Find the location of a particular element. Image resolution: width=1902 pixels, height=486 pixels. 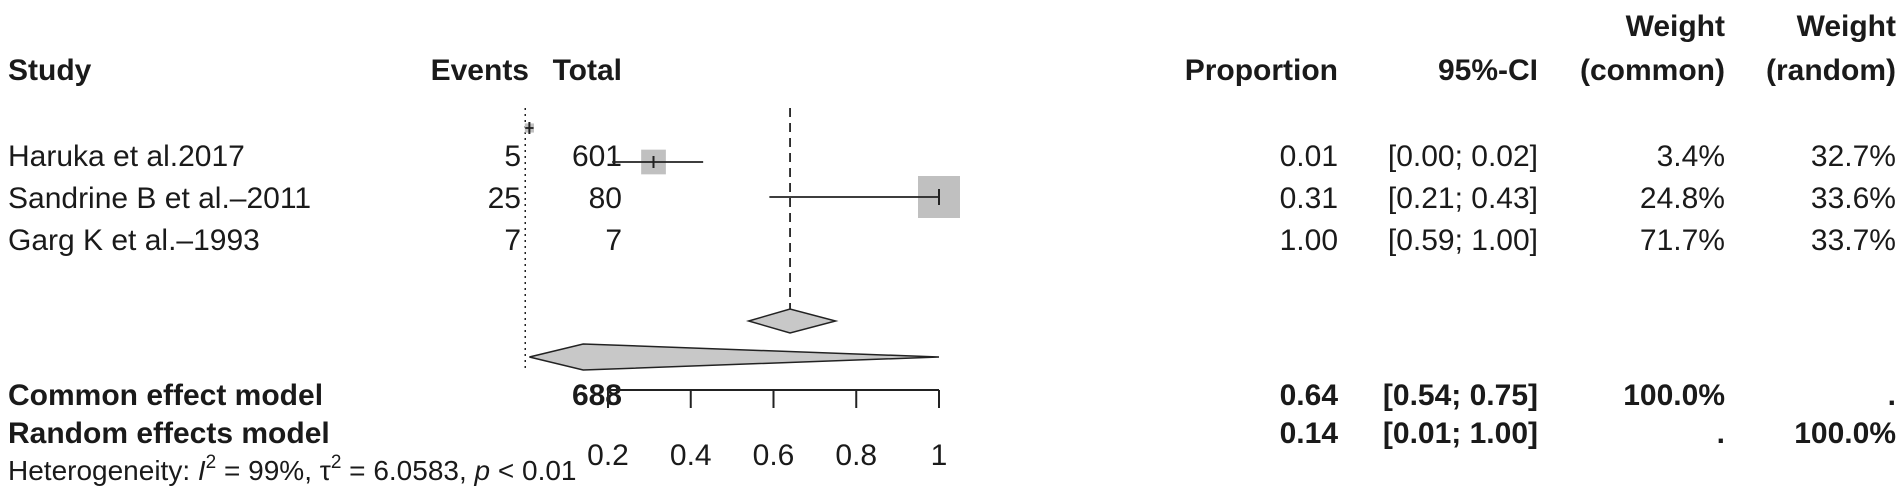

het-tau2-exp: 2 is located at coordinates (336, 462).